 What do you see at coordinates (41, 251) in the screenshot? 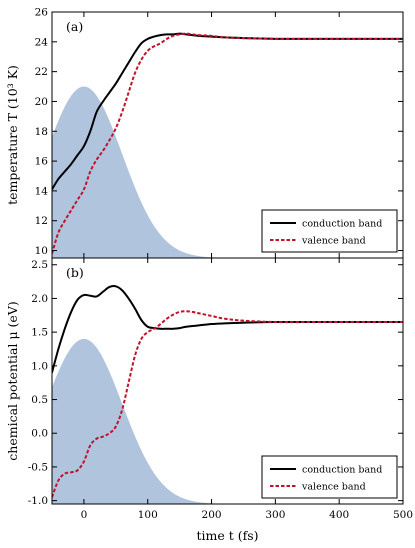
I see `y-tick-label: 10` at bounding box center [41, 251].